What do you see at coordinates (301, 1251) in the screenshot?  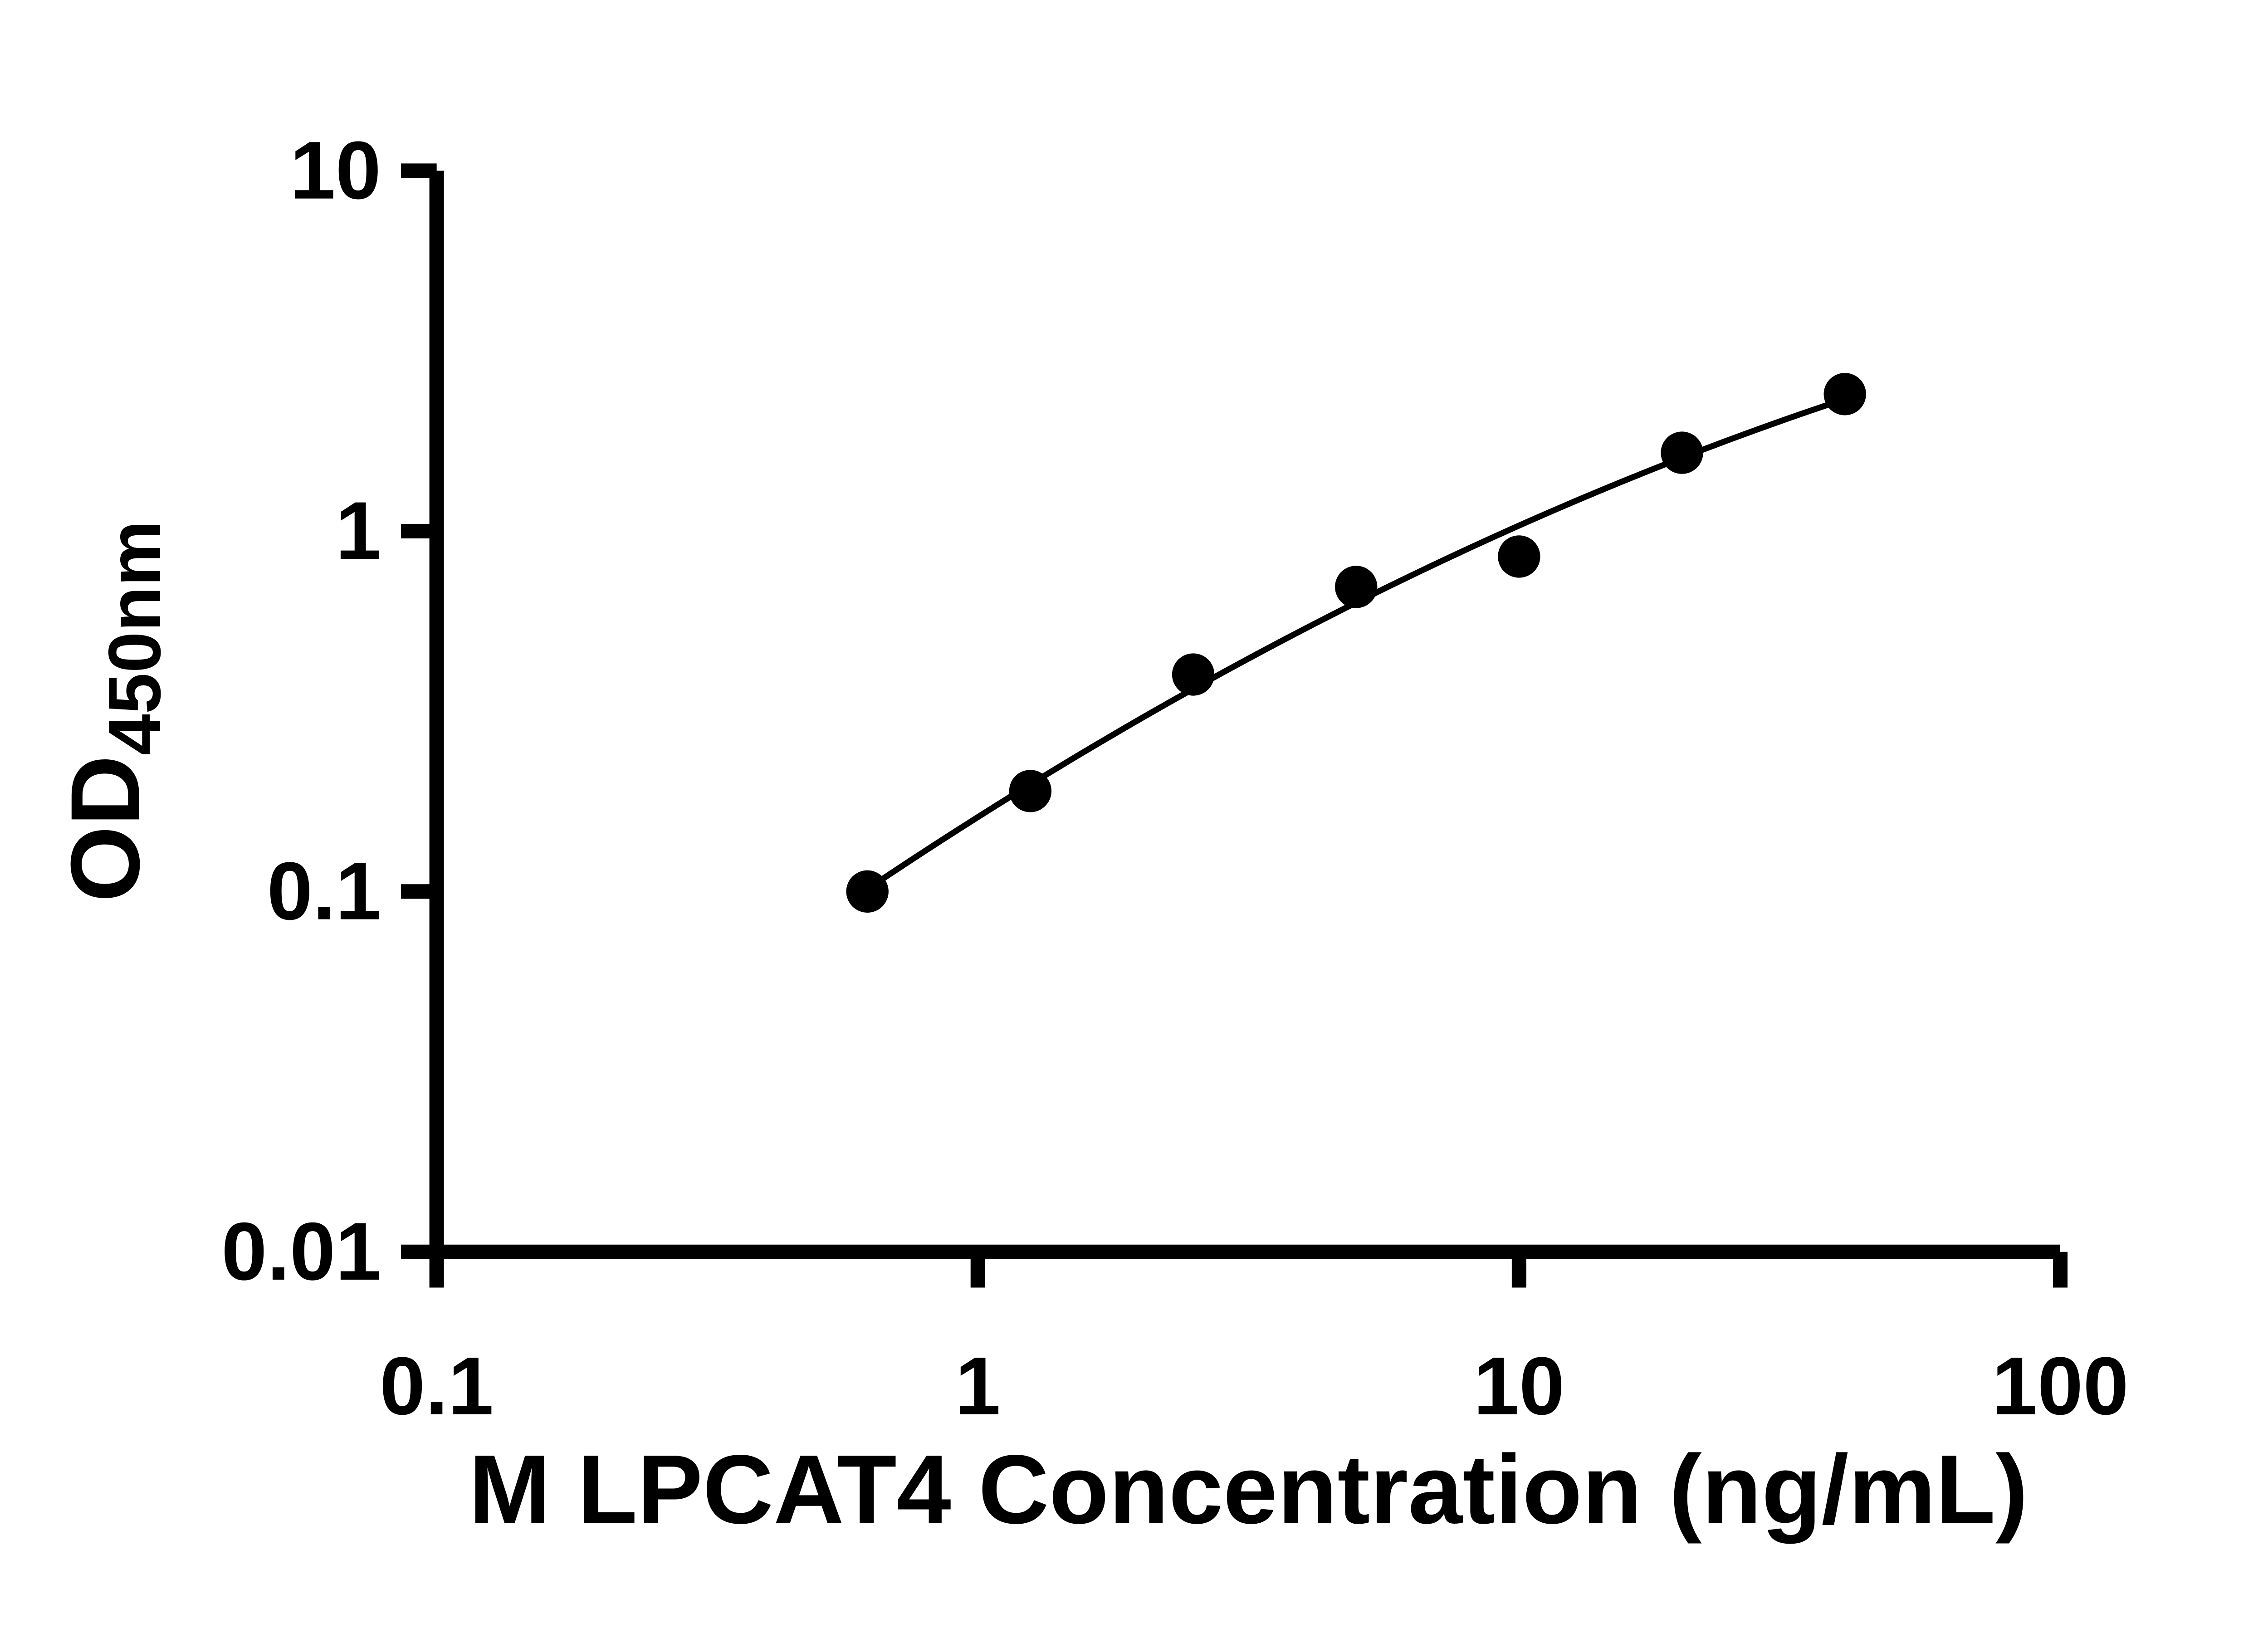 I see `y-axis-tick-label: 0.01` at bounding box center [301, 1251].